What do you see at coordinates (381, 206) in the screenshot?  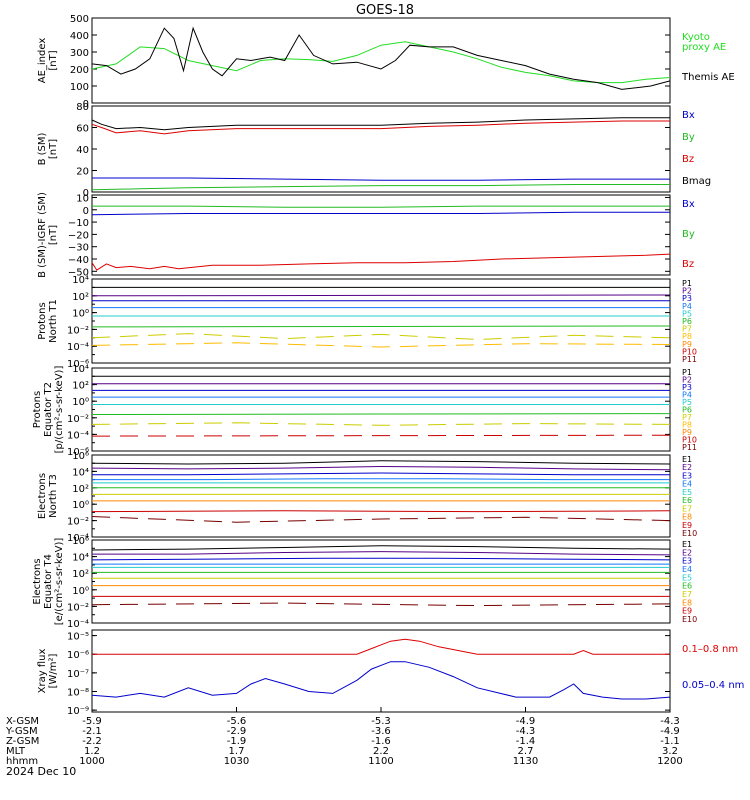 I see `series-line-by` at bounding box center [381, 206].